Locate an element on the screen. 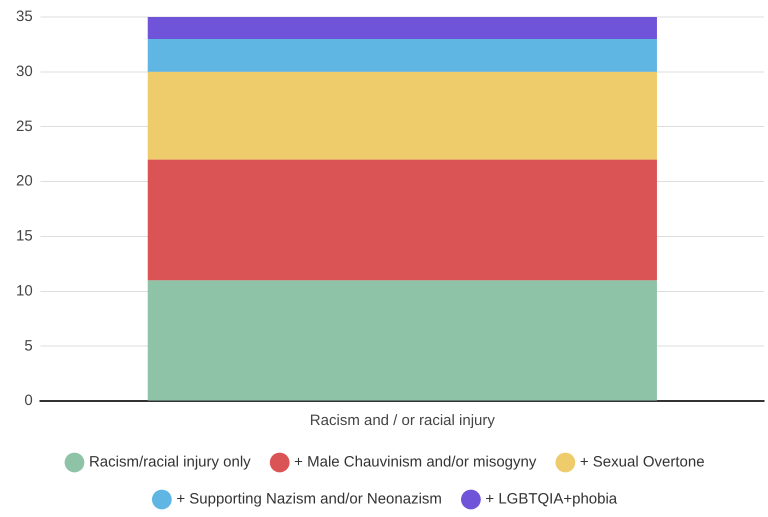  legend-label: + Supporting Nazism and/or Neonazism is located at coordinates (309, 499).